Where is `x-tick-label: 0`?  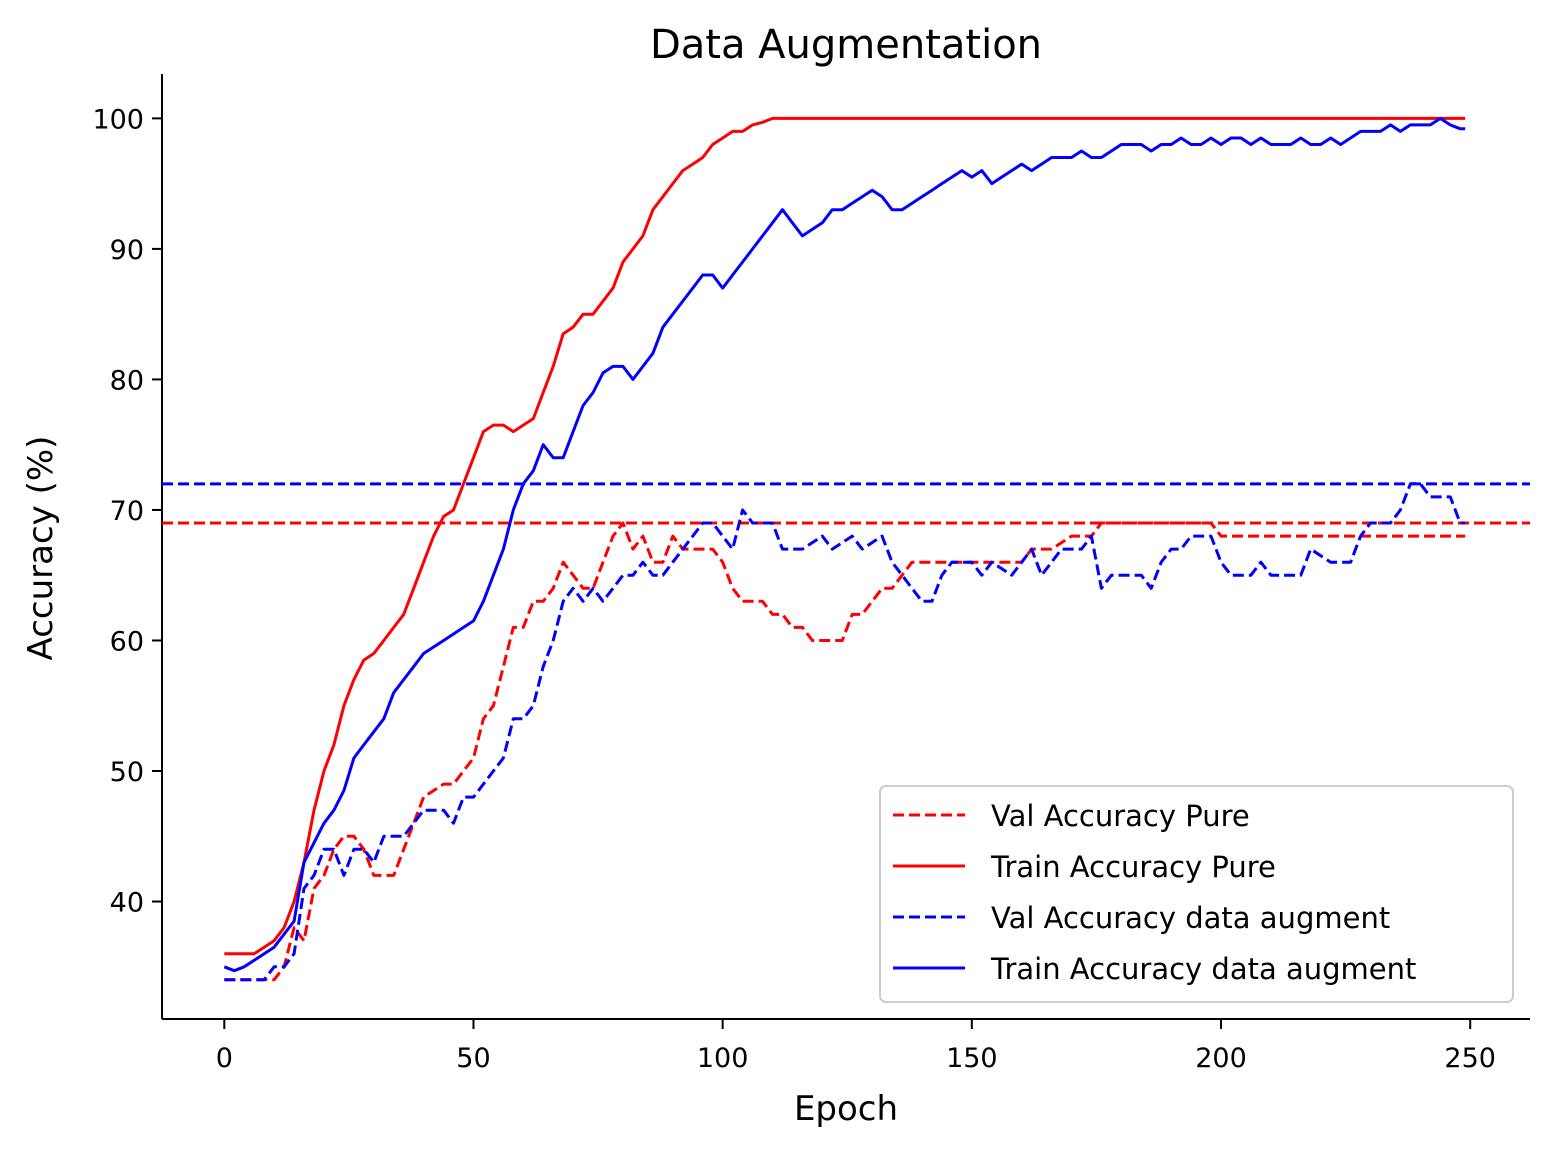 x-tick-label: 0 is located at coordinates (224, 1058).